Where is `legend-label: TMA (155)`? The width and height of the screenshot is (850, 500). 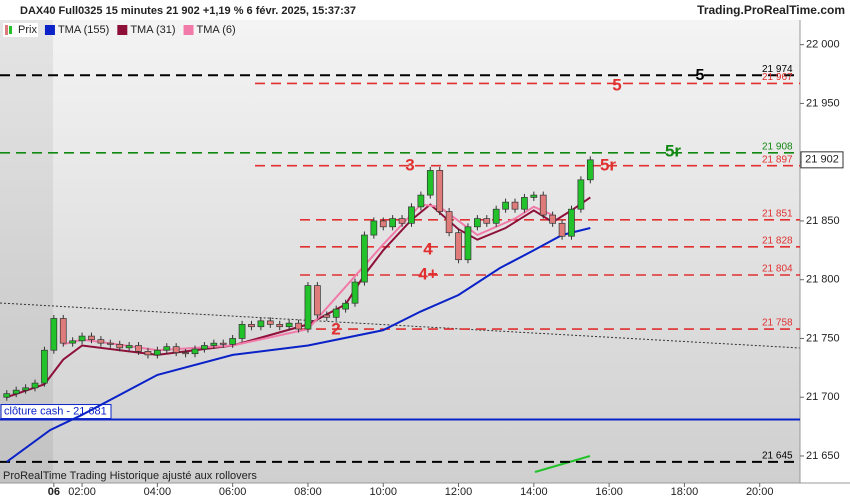
legend-label: TMA (155) is located at coordinates (83, 30).